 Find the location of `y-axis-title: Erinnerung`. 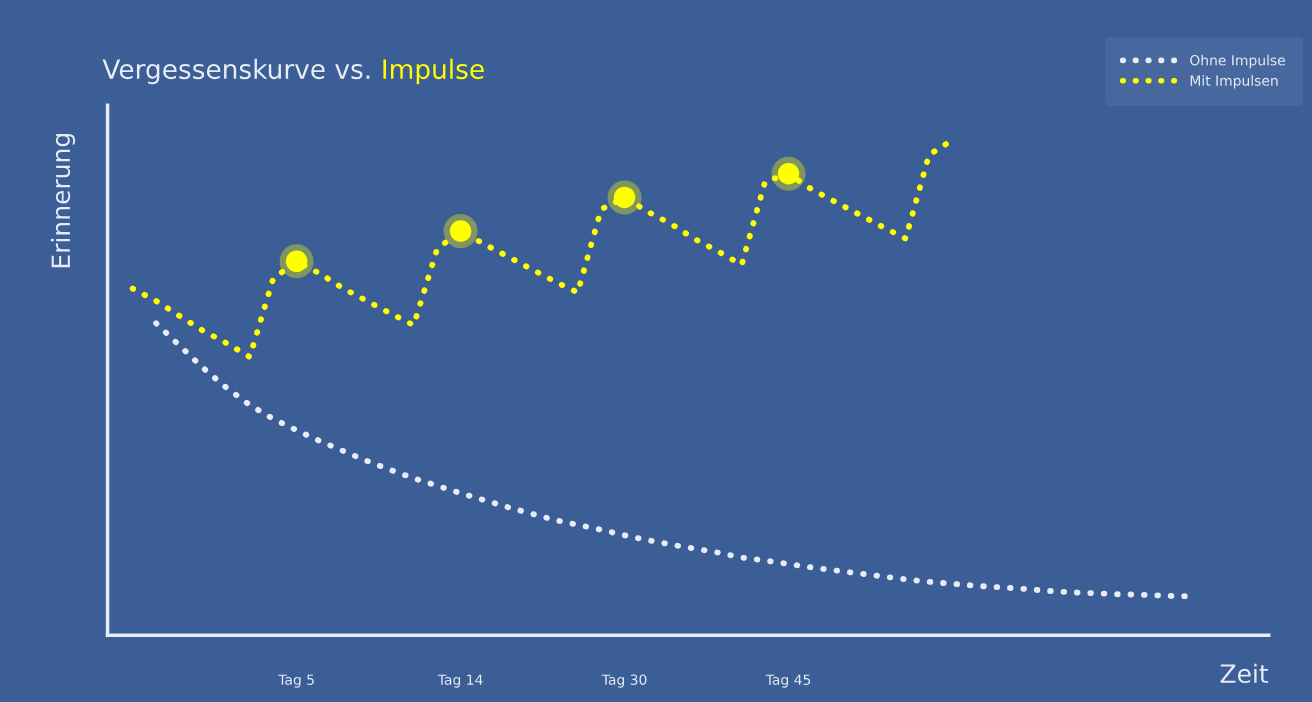

y-axis-title: Erinnerung is located at coordinates (63, 201).